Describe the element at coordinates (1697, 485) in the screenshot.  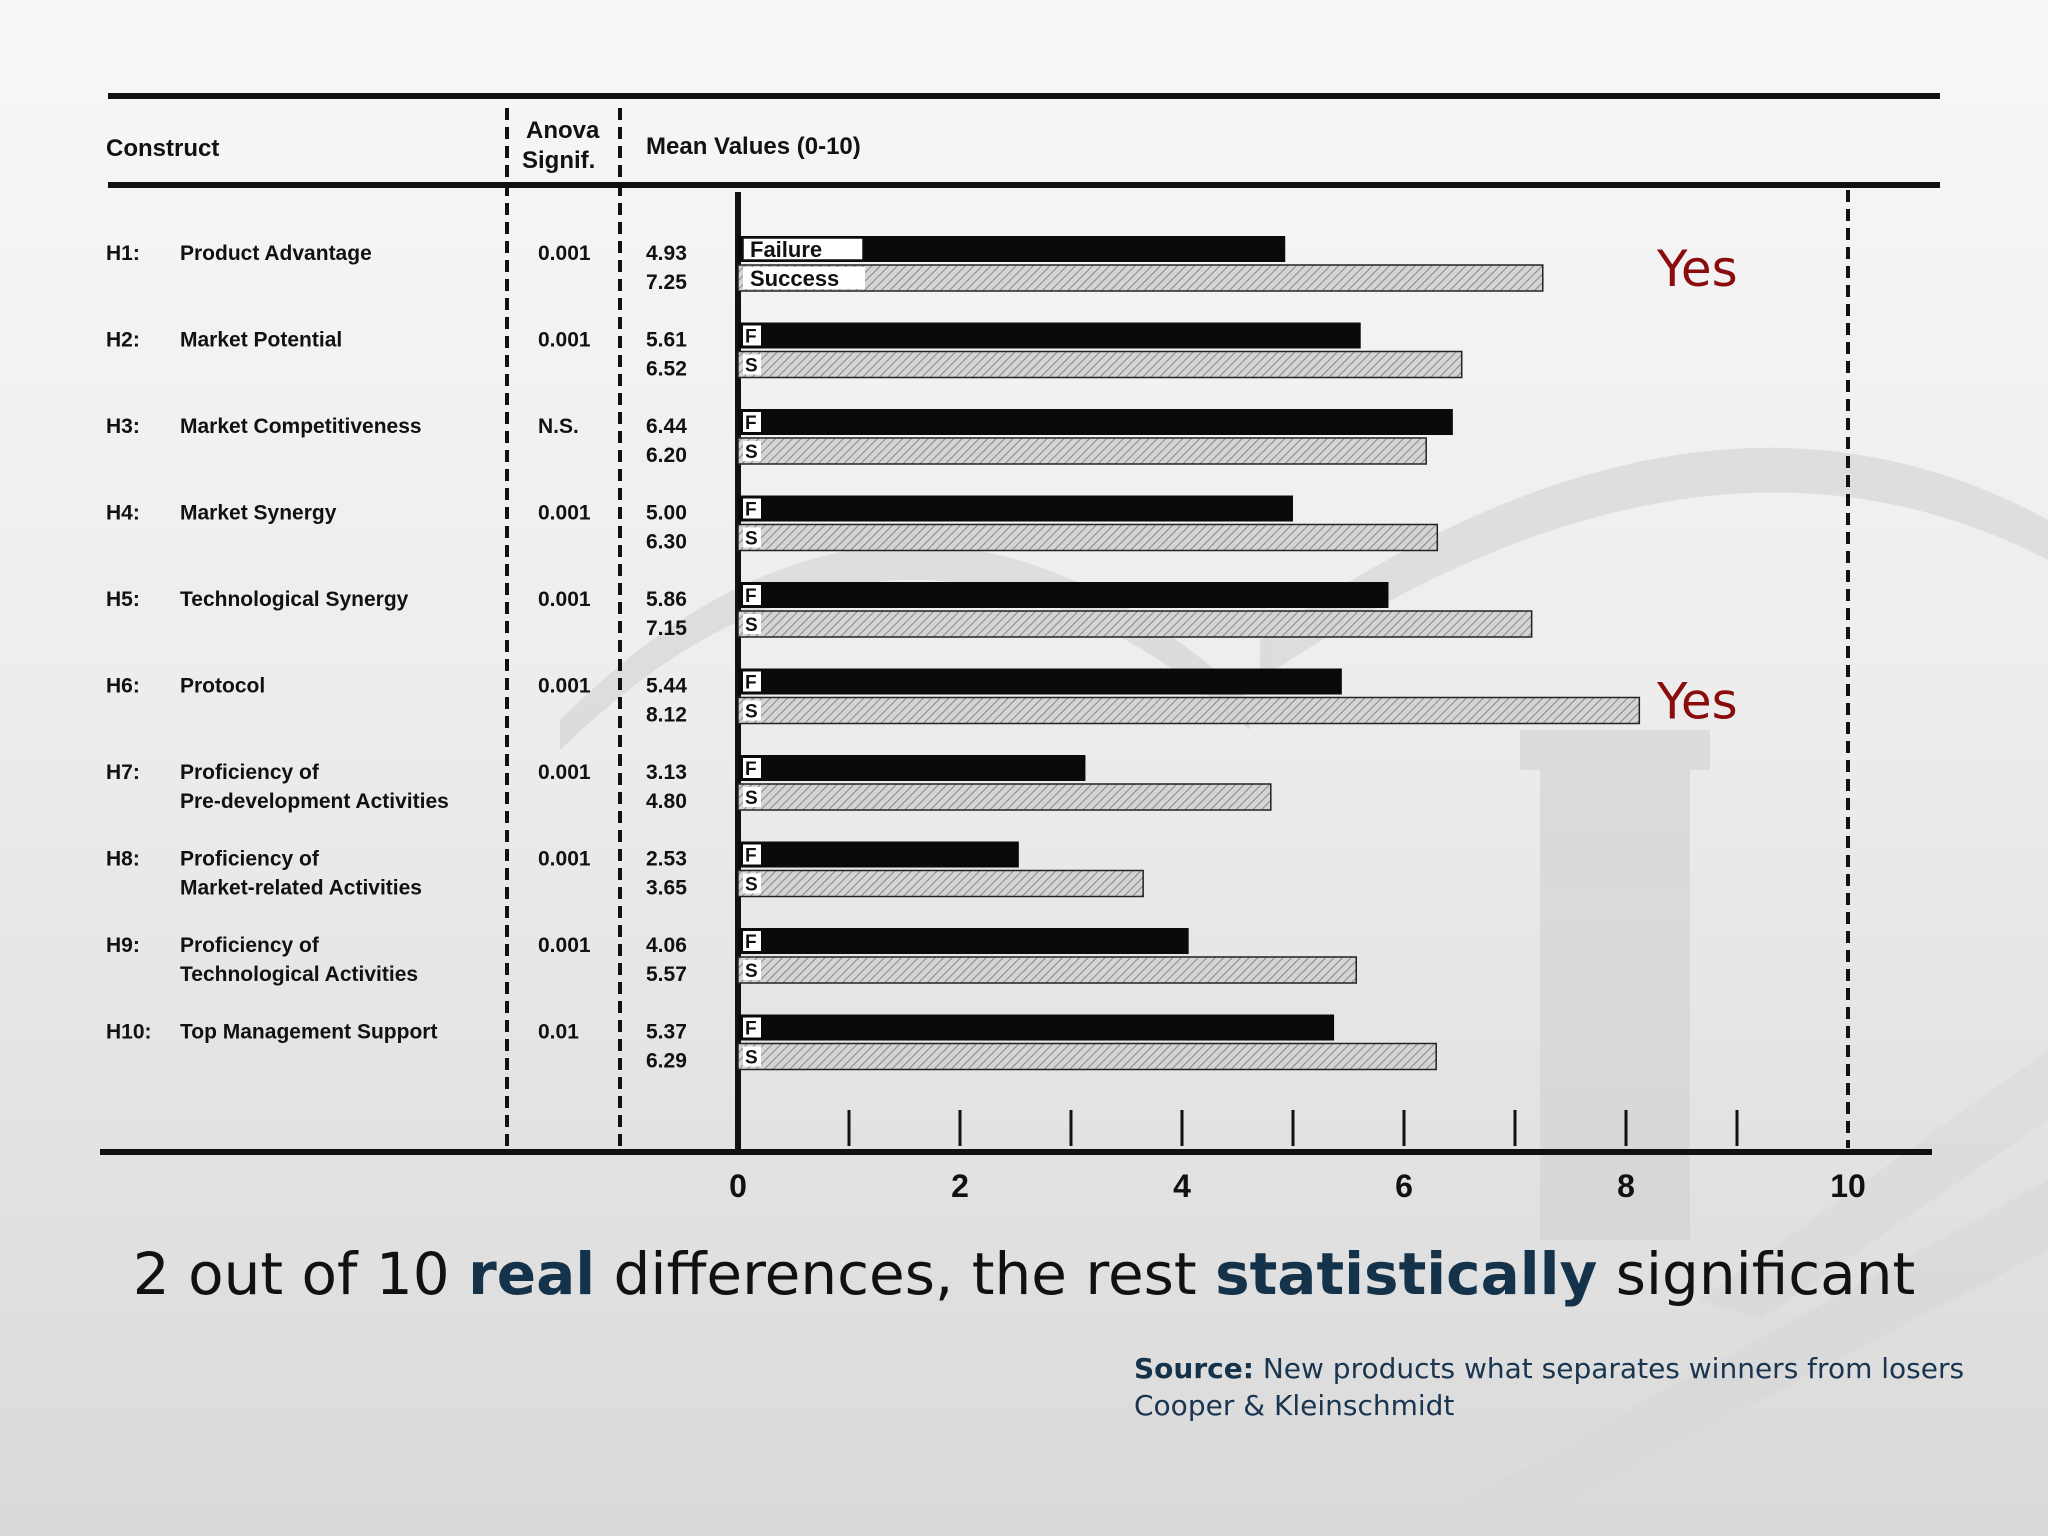
I see `annotations-layer: Yes Yes` at that location.